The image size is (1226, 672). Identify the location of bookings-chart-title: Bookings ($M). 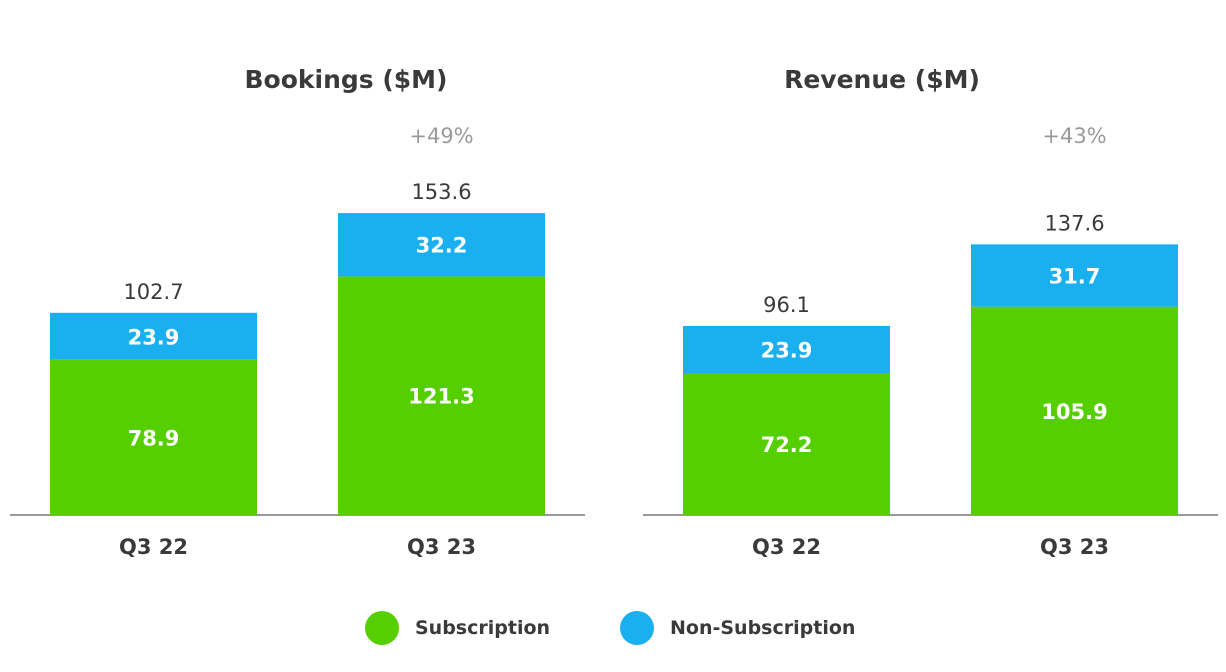
(345, 79).